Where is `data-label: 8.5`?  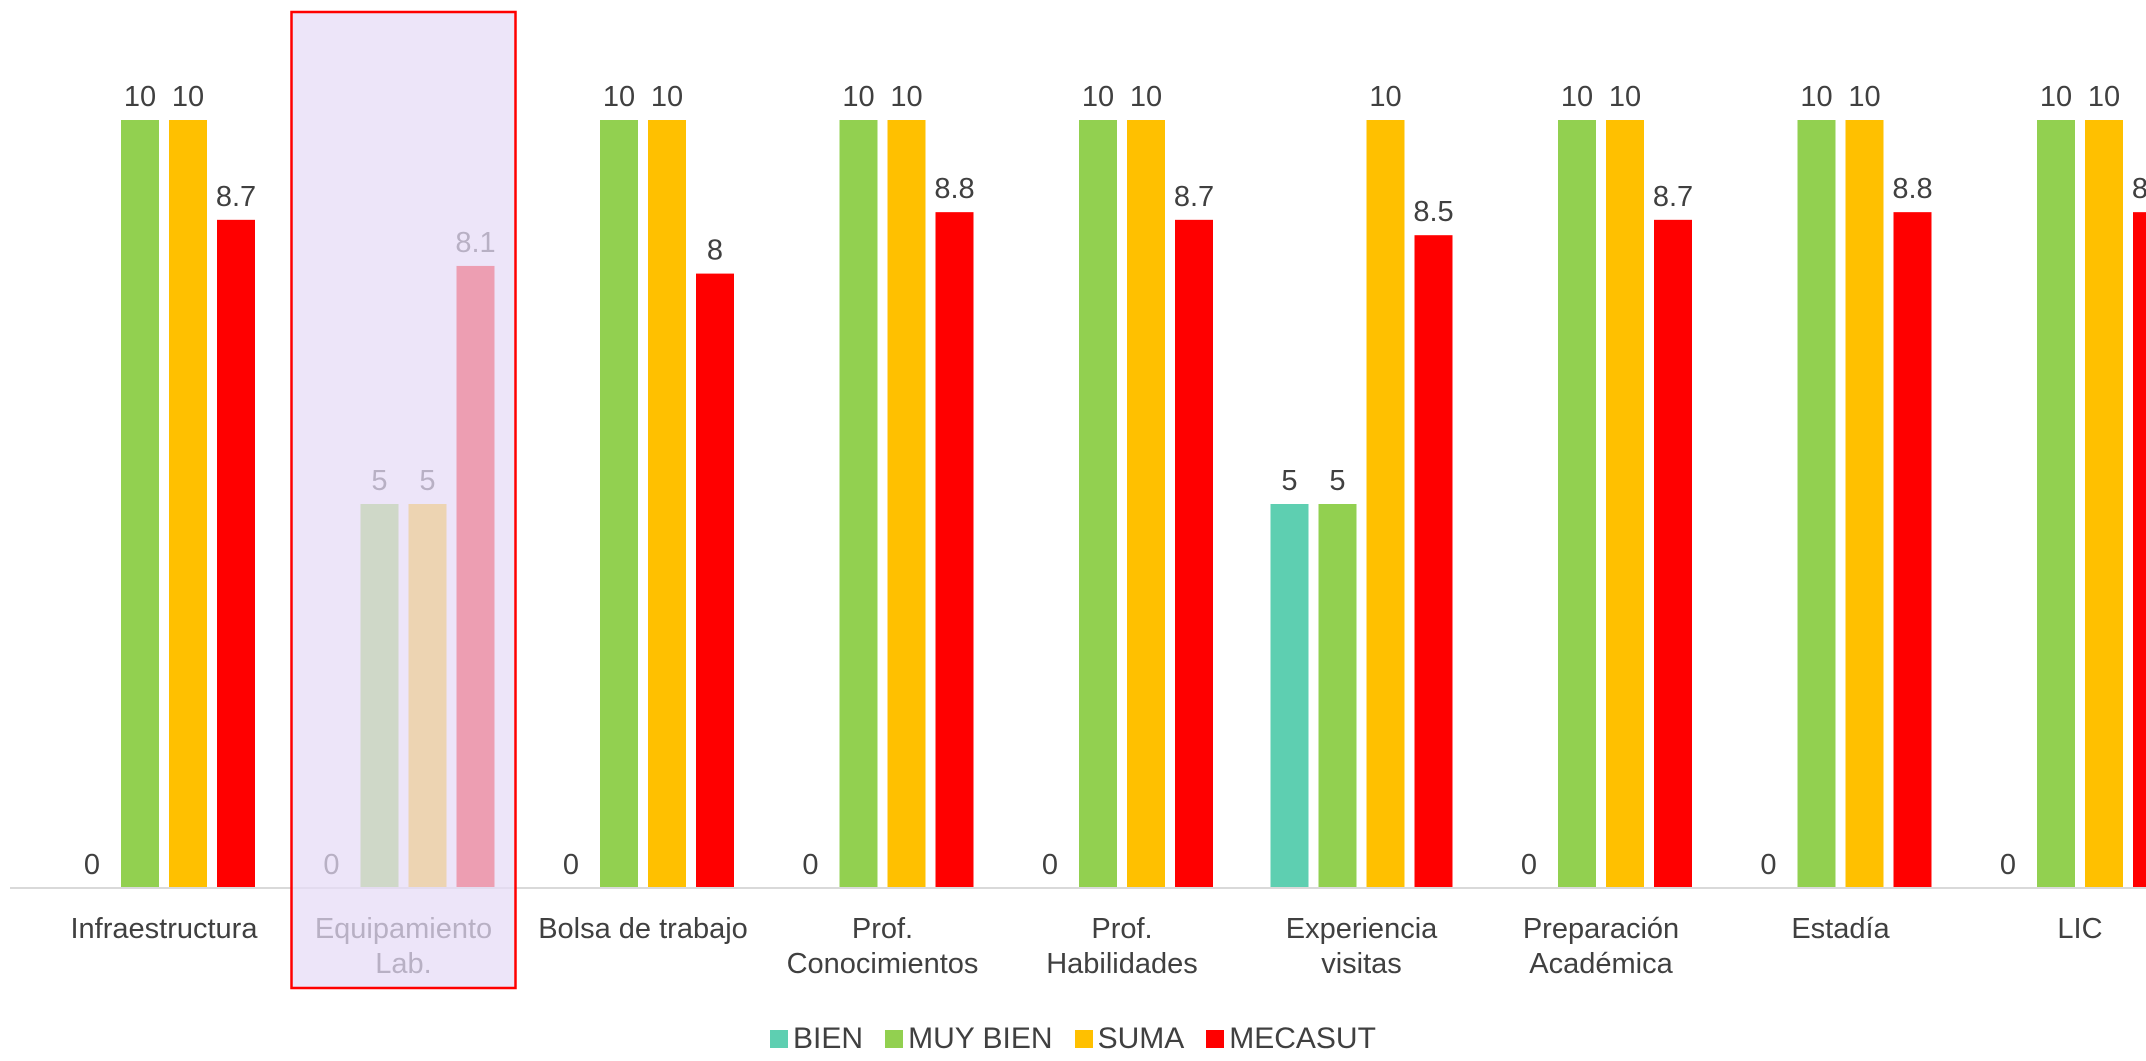
data-label: 8.5 is located at coordinates (1433, 212).